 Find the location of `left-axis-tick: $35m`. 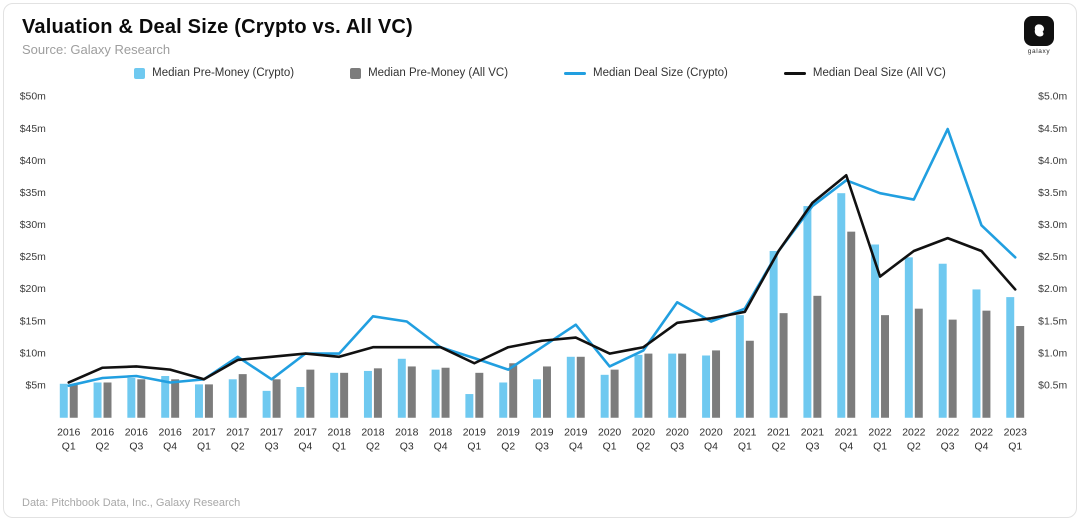

left-axis-tick: $35m is located at coordinates (33, 193).